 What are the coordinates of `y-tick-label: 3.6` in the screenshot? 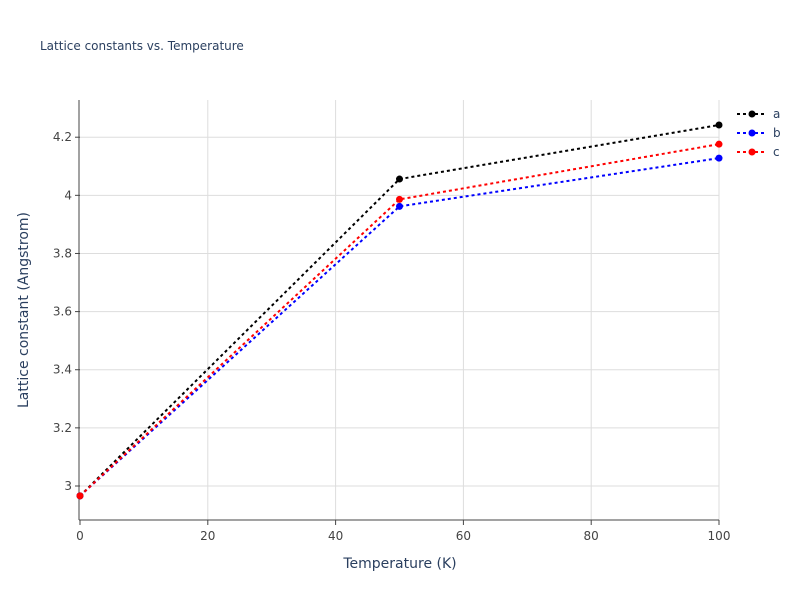 It's located at (62, 312).